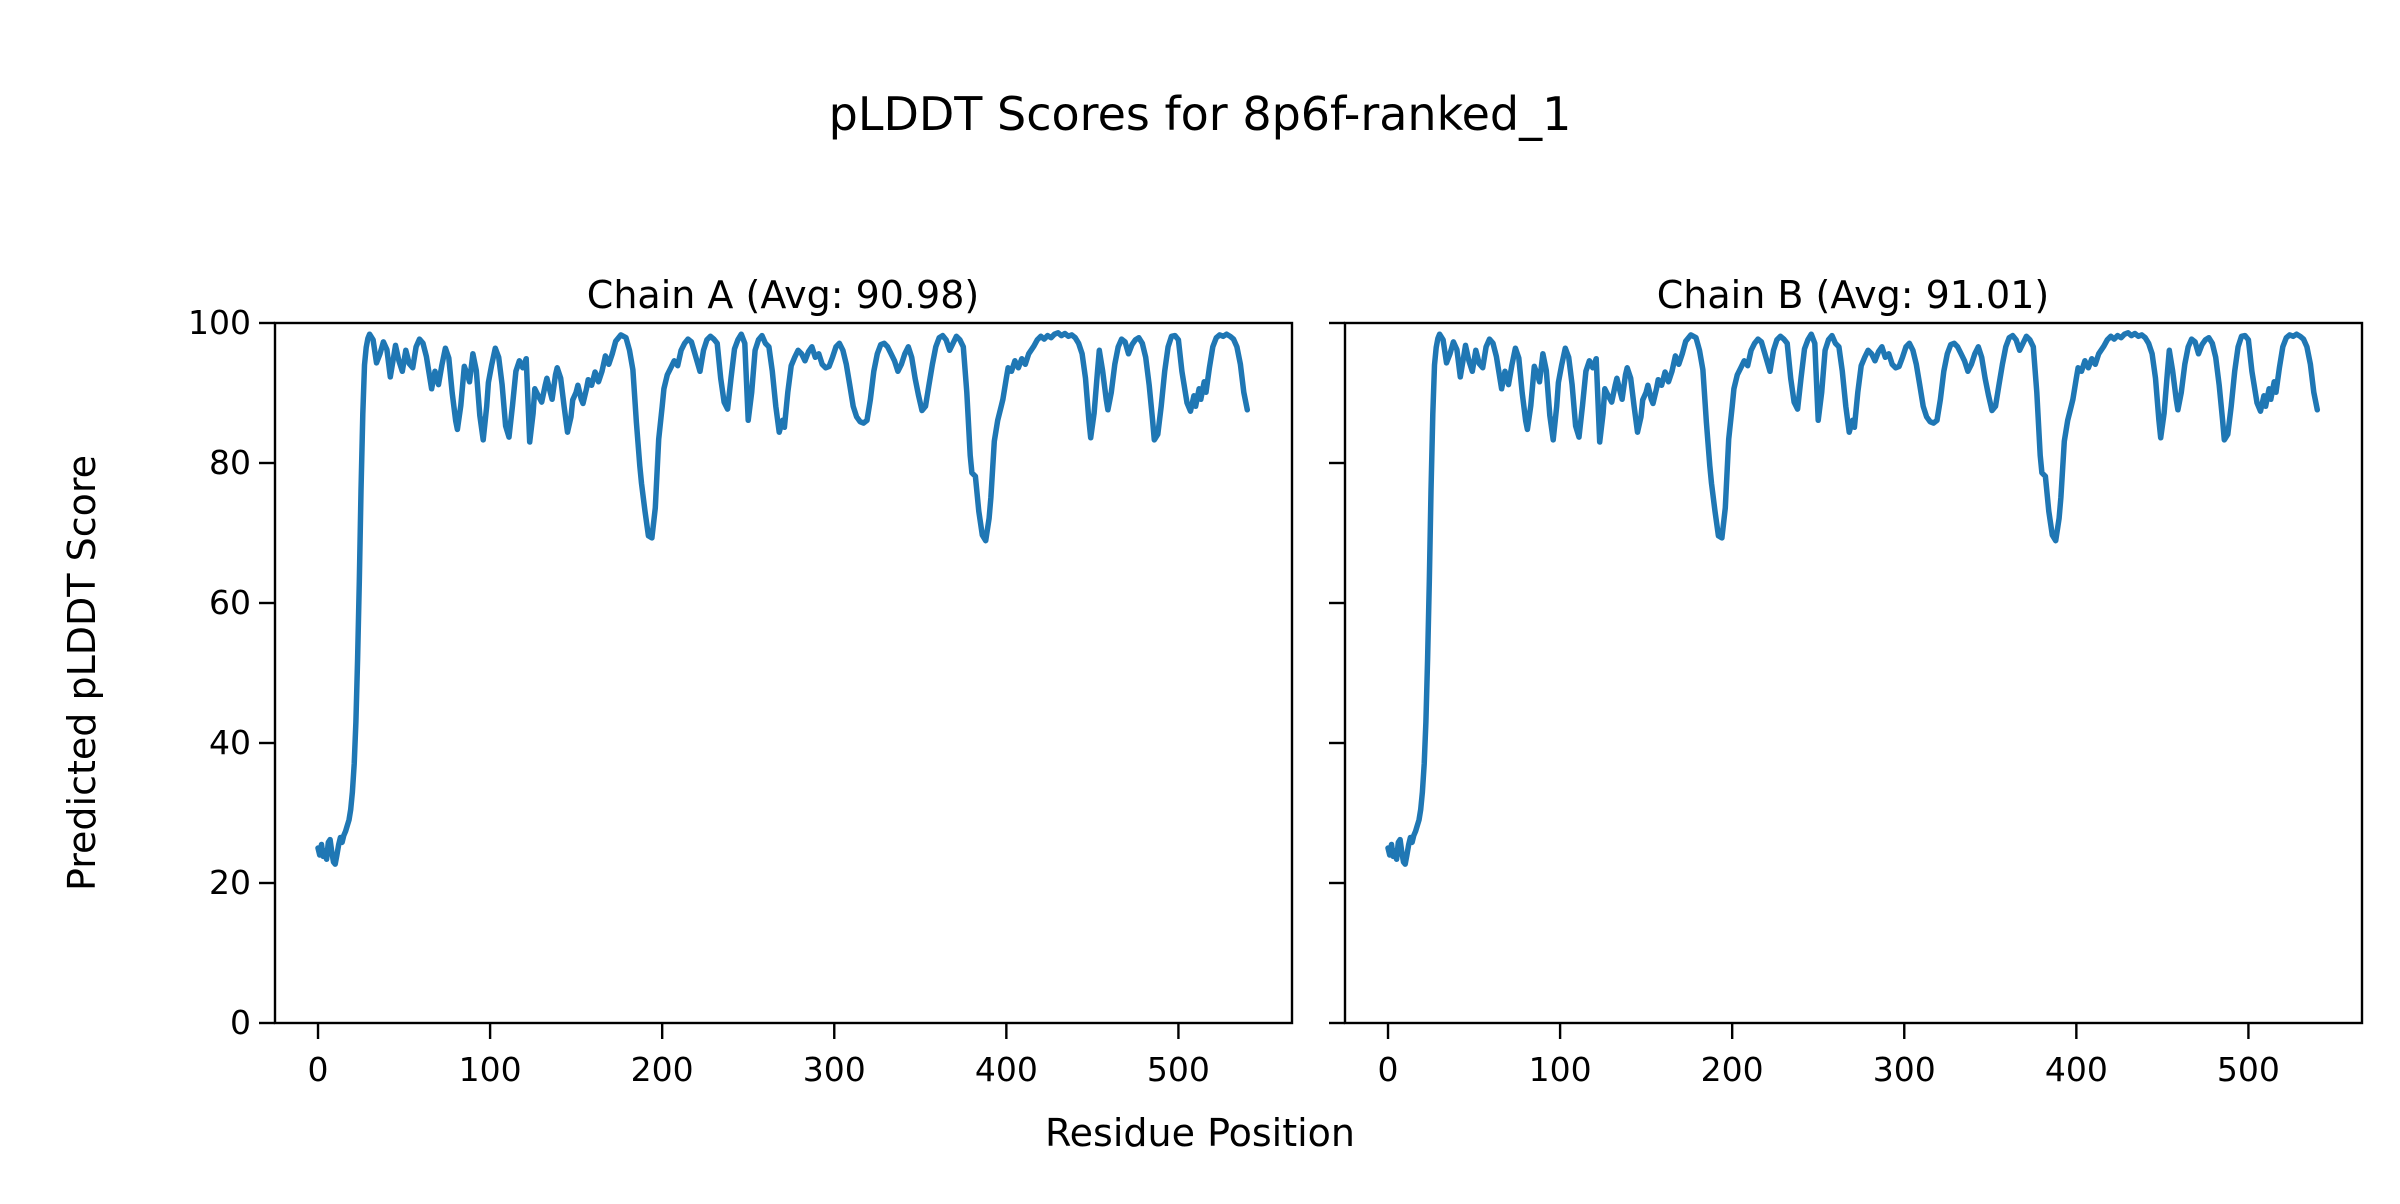 This screenshot has height=1204, width=2400. Describe the element at coordinates (1200, 114) in the screenshot. I see `figure-title: pLDDT Scores for 8p6f-ranked_1` at that location.